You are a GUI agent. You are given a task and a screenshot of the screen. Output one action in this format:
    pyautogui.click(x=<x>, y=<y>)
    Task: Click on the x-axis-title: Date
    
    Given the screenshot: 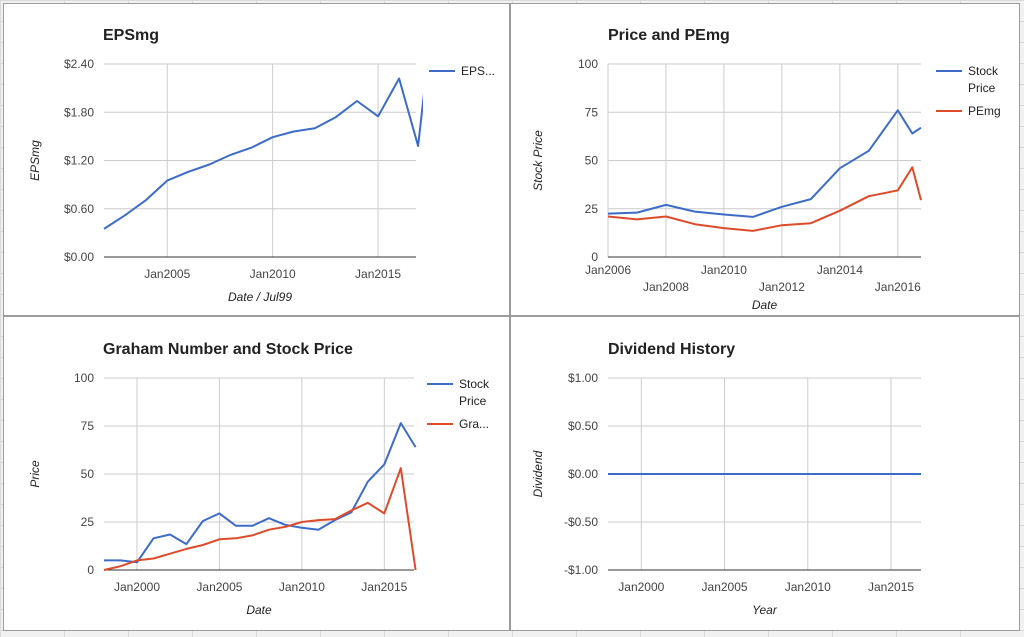 What is the action you would take?
    pyautogui.click(x=259, y=610)
    